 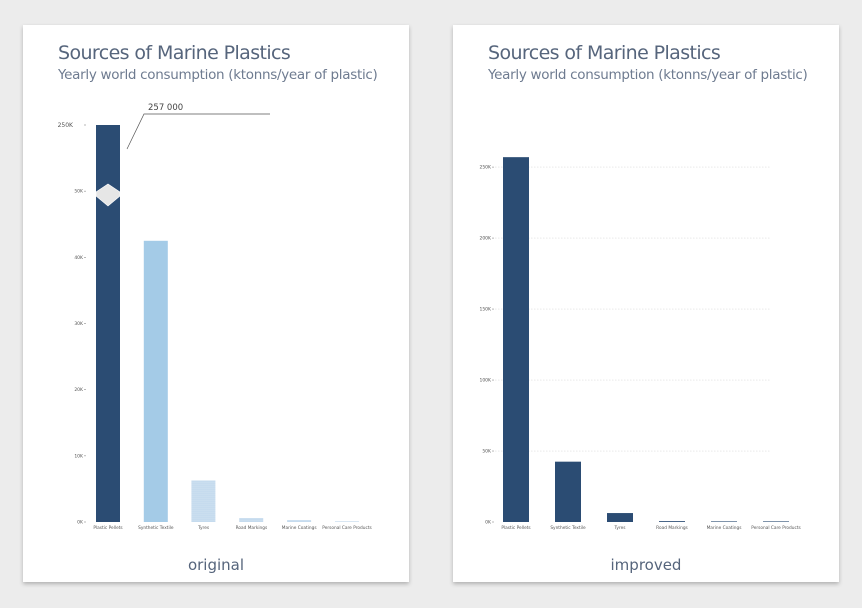 I want to click on y-tick-label: 10K, so click(x=79, y=456).